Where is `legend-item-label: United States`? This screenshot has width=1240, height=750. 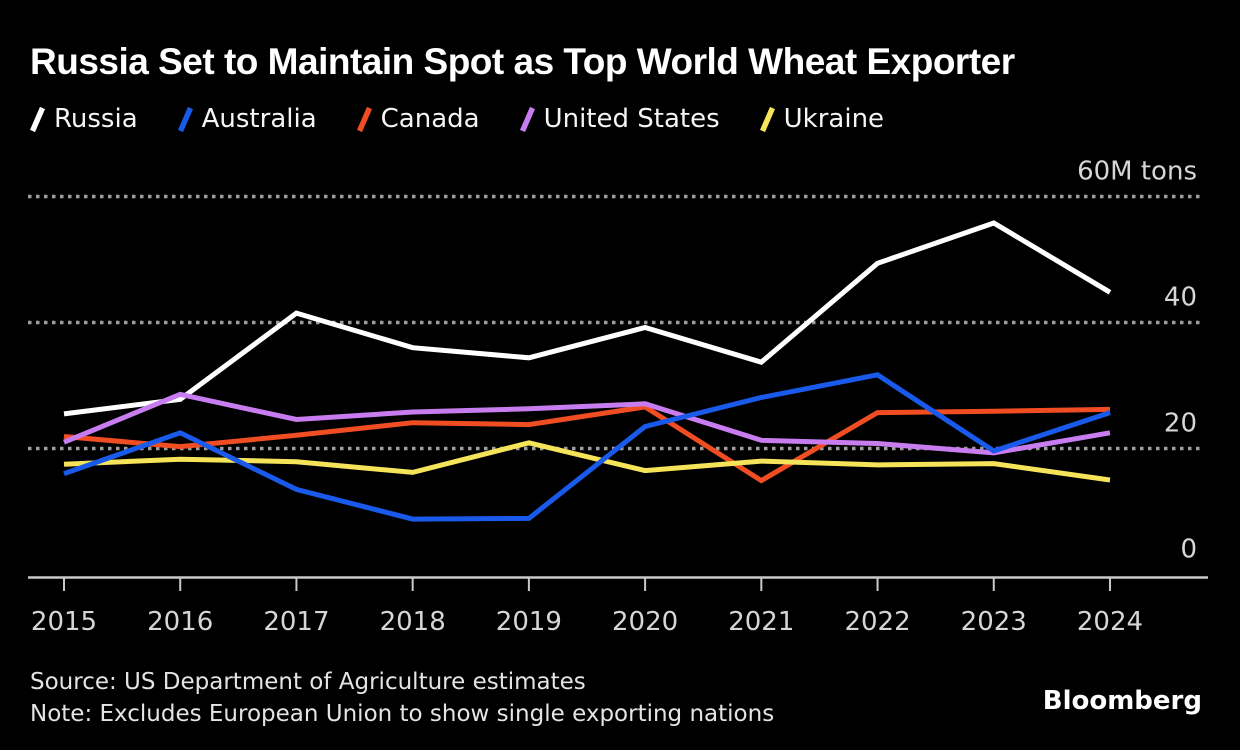 legend-item-label: United States is located at coordinates (631, 119).